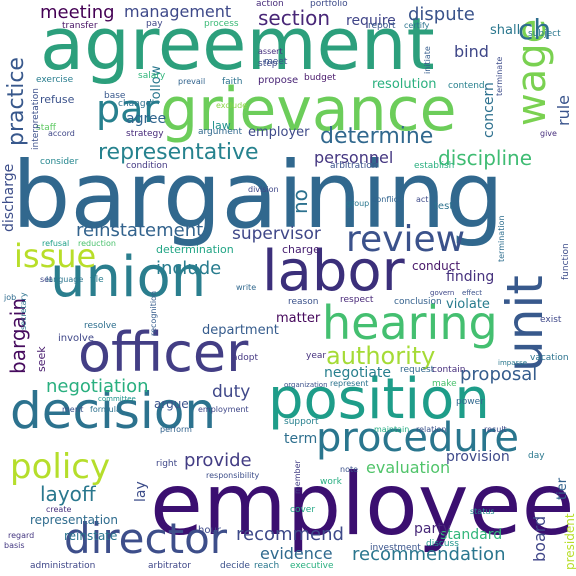 The width and height of the screenshot is (576, 576). Describe the element at coordinates (77, 12) in the screenshot. I see `word-meeting: meeting` at that location.